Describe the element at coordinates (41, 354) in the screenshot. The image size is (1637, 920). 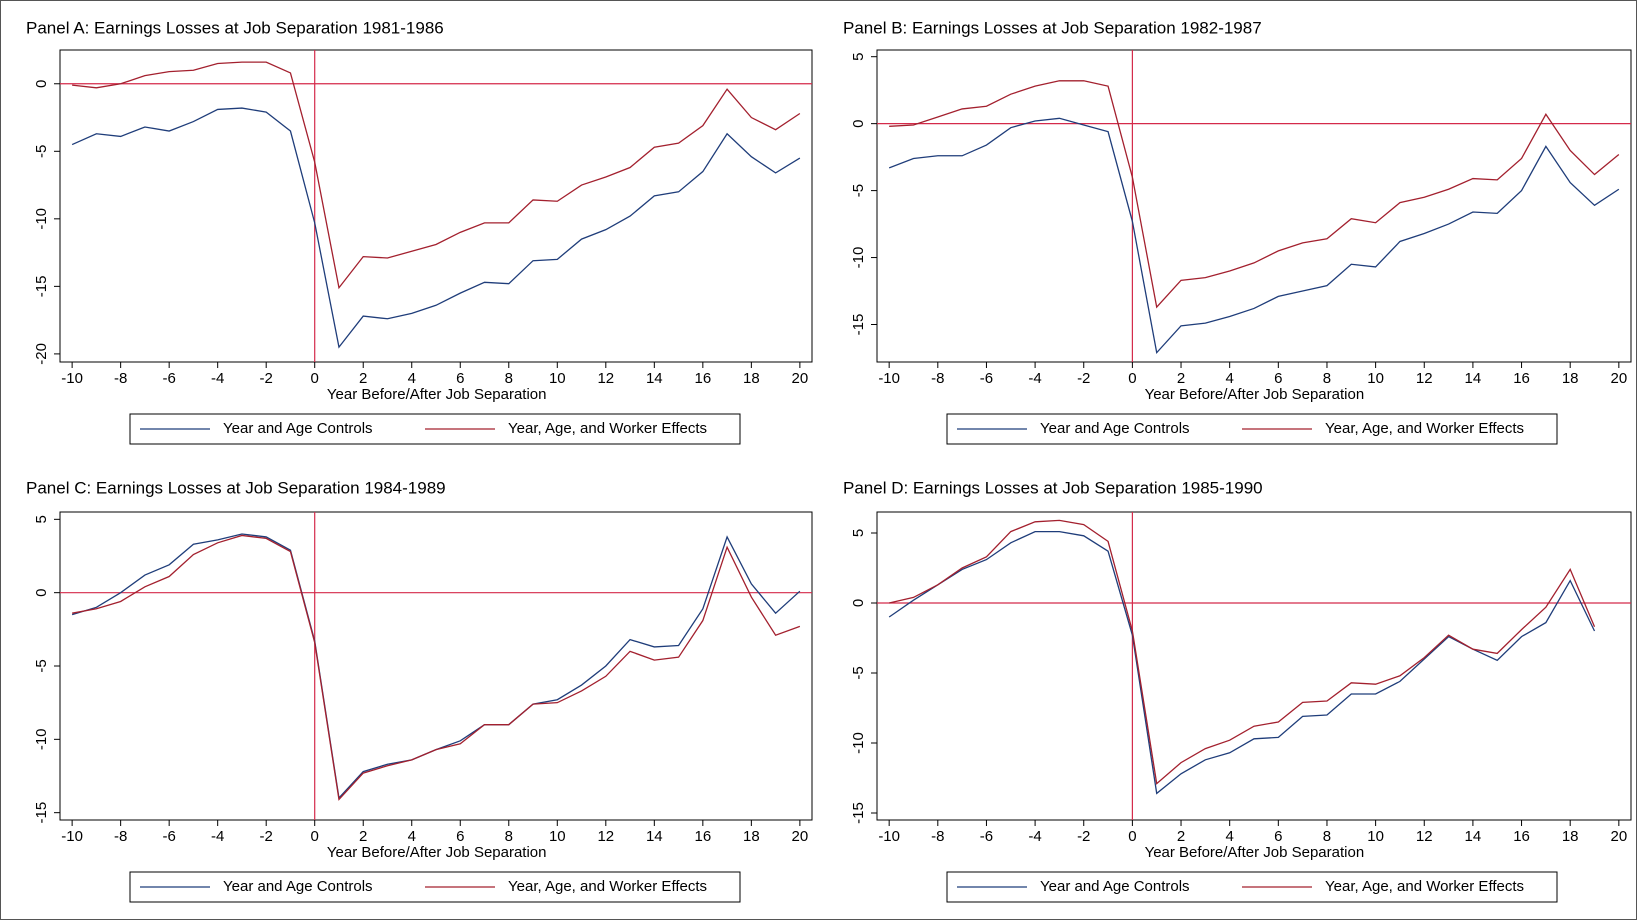
I see `y-tick-label: -20` at that location.